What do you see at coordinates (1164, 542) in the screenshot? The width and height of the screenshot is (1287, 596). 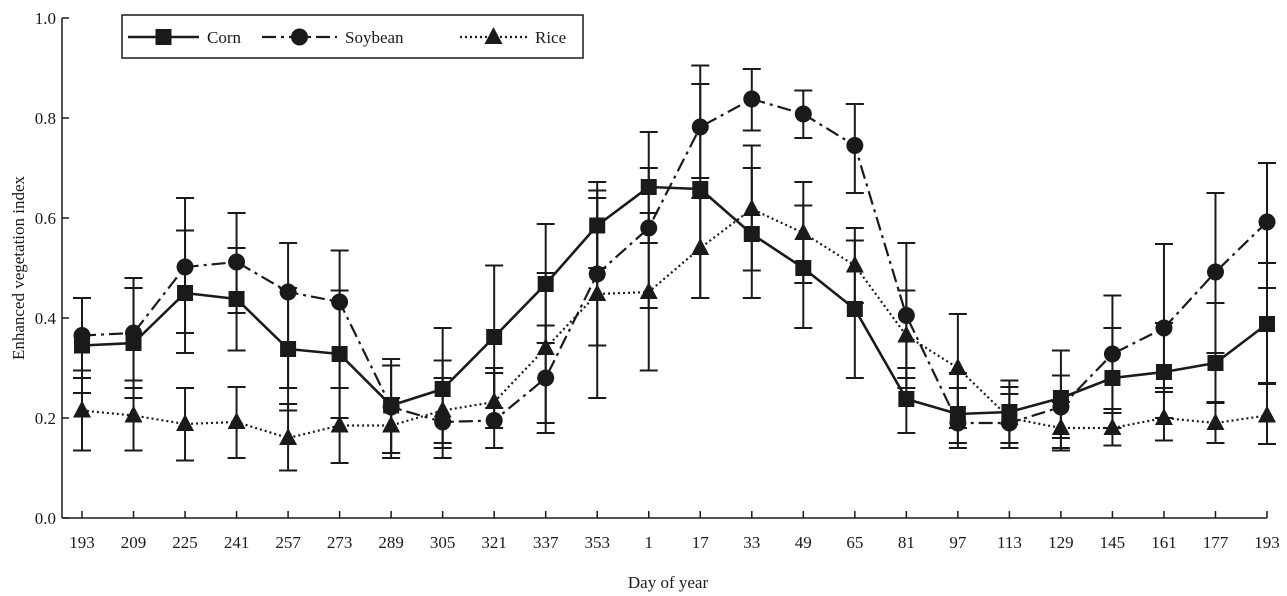 I see `x-tick-label: 161` at bounding box center [1164, 542].